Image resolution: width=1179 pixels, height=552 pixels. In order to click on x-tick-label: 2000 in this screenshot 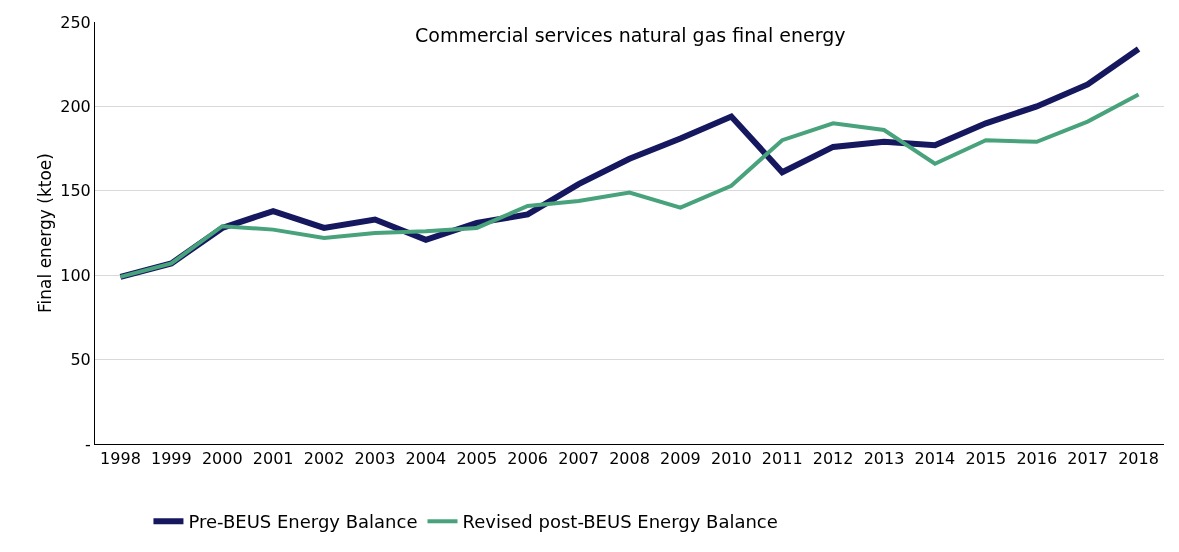, I will do `click(222, 459)`.